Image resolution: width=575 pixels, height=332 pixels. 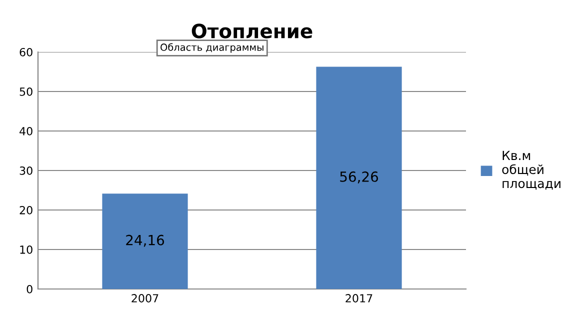 What do you see at coordinates (212, 48) in the screenshot?
I see `annotation: Область диаграммы` at bounding box center [212, 48].